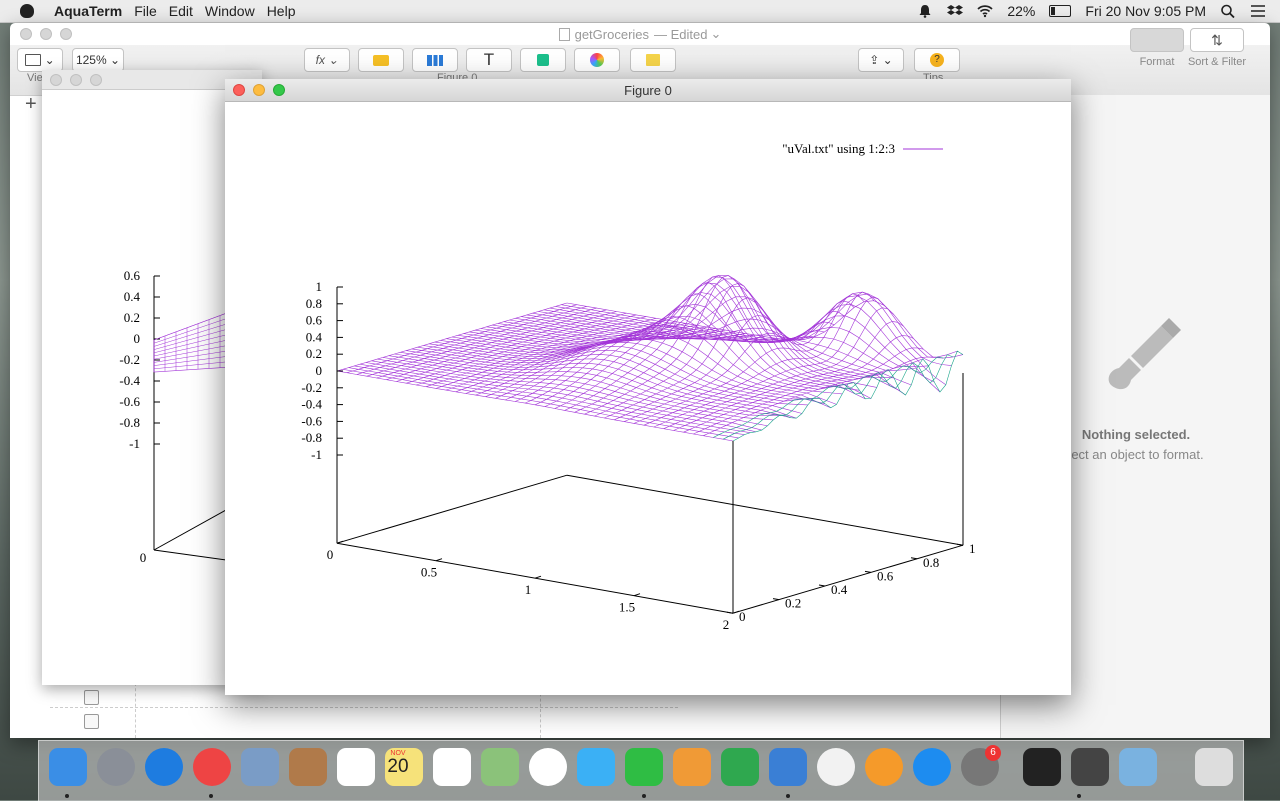  Describe the element at coordinates (881, 60) in the screenshot. I see `share-button: ⇪ ⌄` at that location.